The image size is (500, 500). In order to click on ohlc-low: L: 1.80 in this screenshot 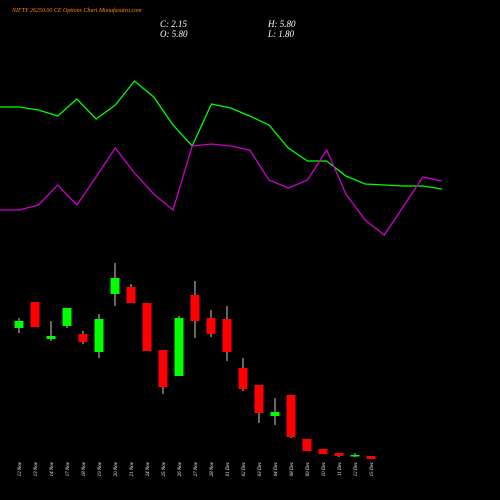, I will do `click(281, 34)`.